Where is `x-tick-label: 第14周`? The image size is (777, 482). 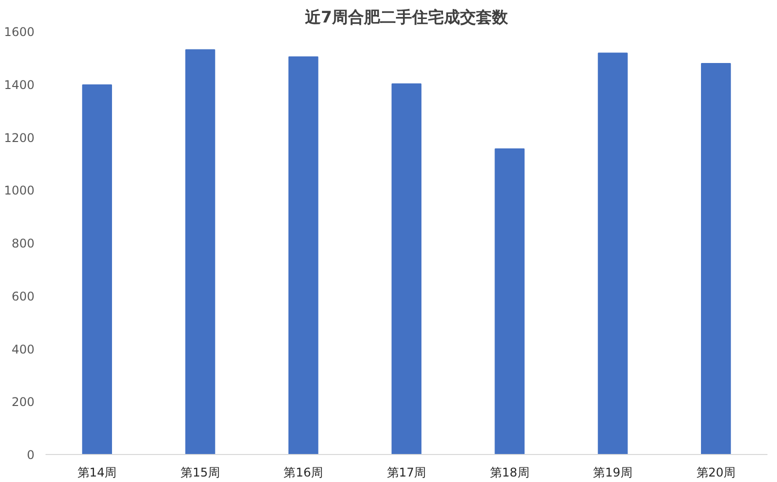
x-tick-label: 第14周 is located at coordinates (97, 473).